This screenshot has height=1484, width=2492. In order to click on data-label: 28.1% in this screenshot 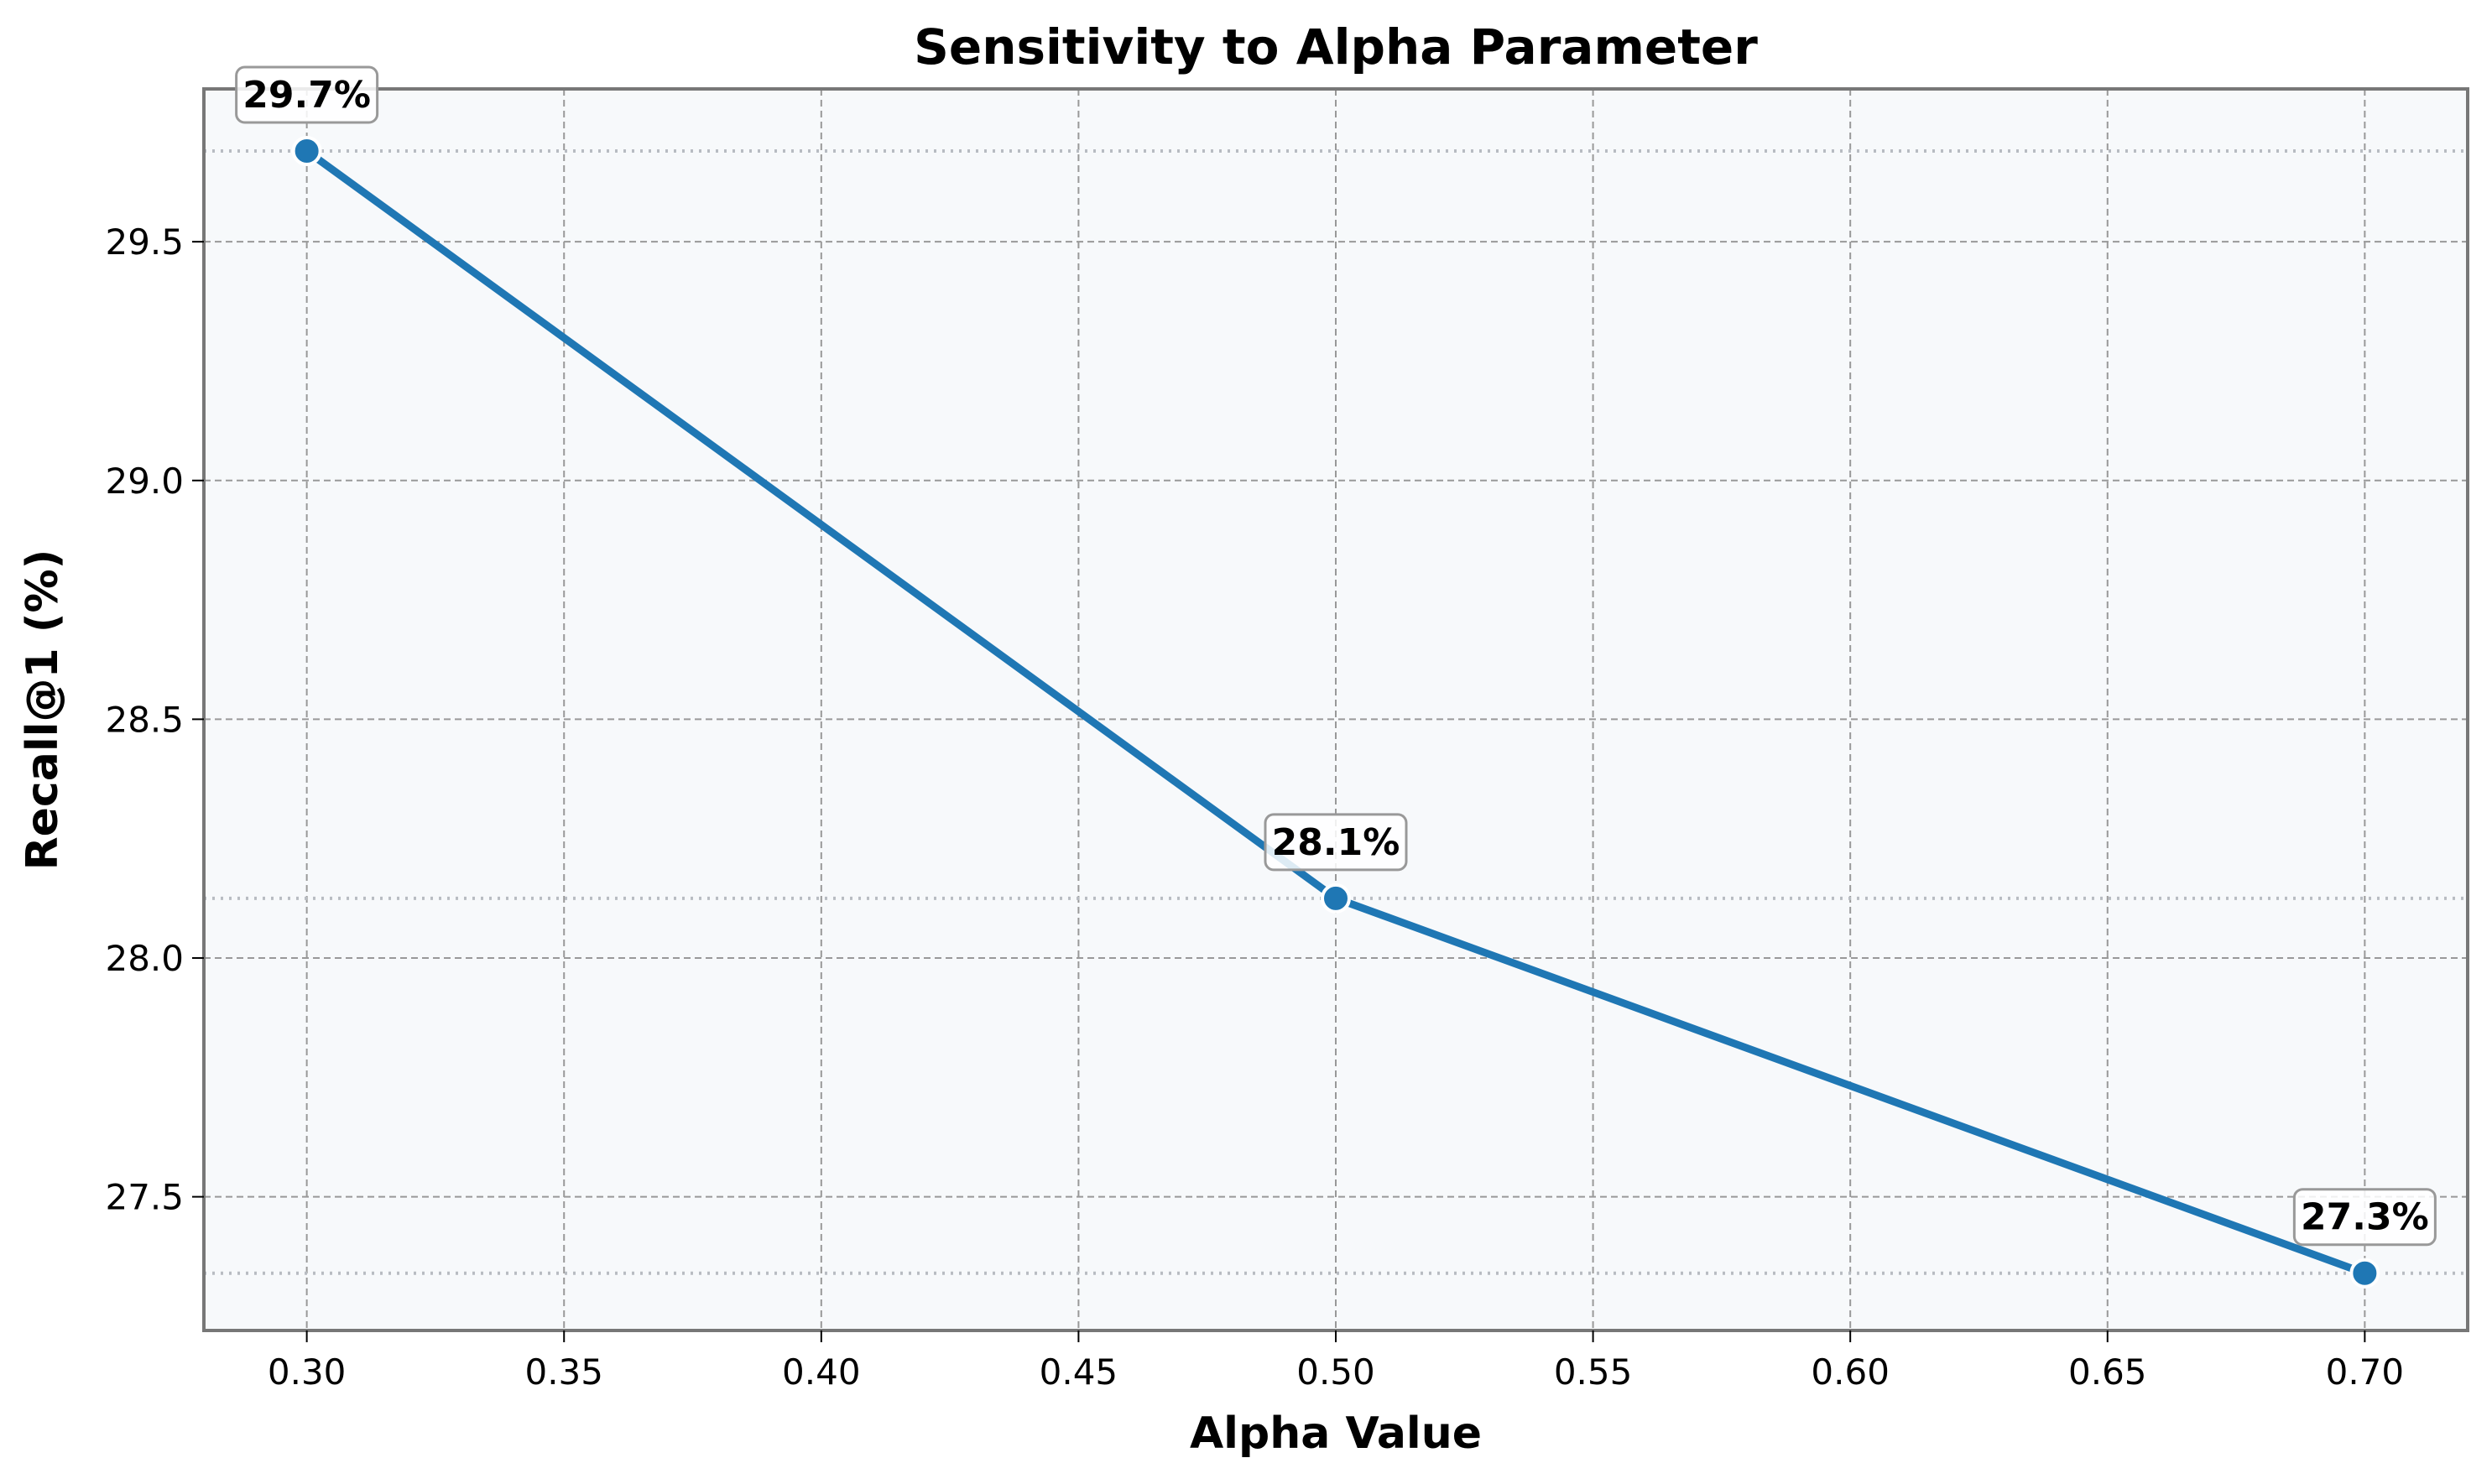, I will do `click(1336, 842)`.